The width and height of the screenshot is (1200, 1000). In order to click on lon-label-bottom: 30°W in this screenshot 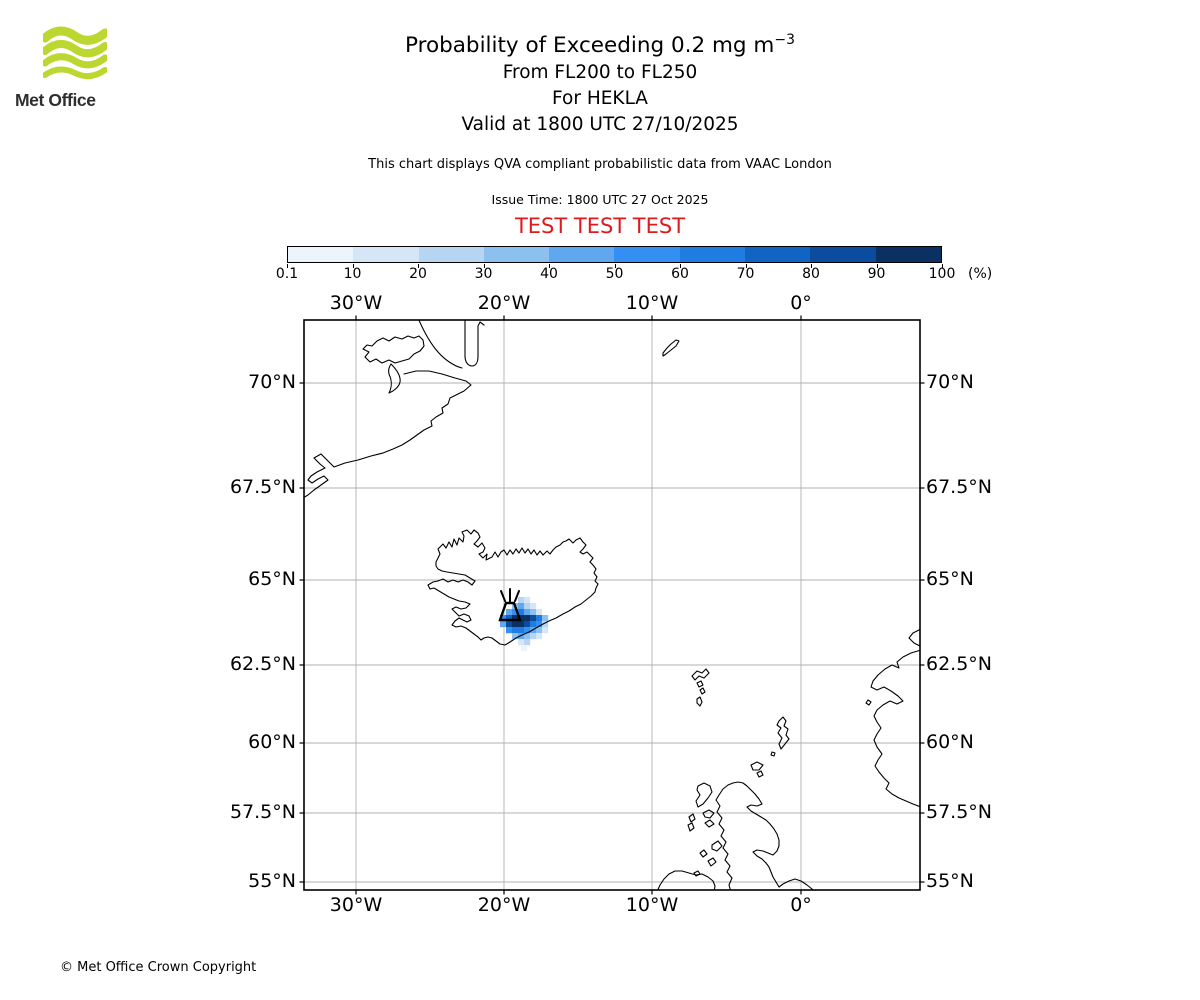, I will do `click(356, 905)`.